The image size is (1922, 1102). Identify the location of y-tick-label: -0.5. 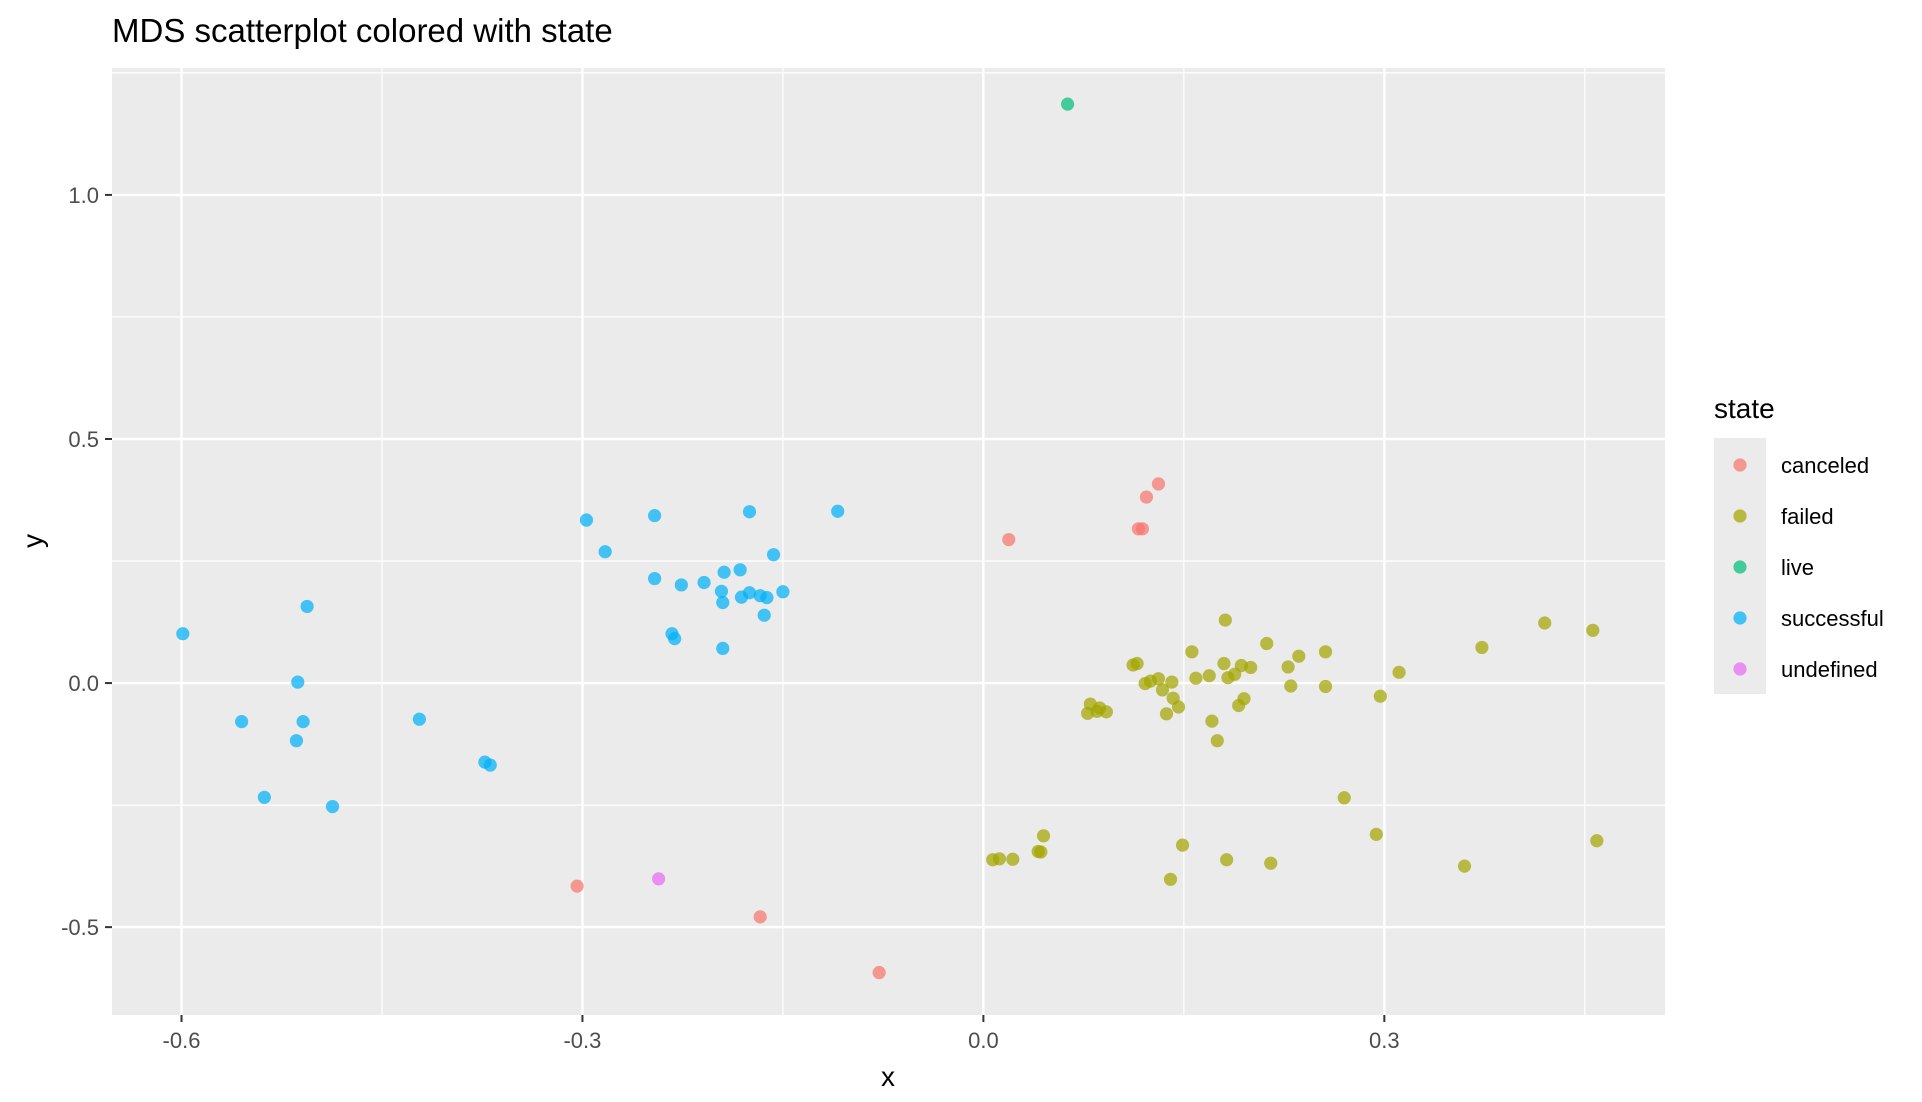
(80, 927).